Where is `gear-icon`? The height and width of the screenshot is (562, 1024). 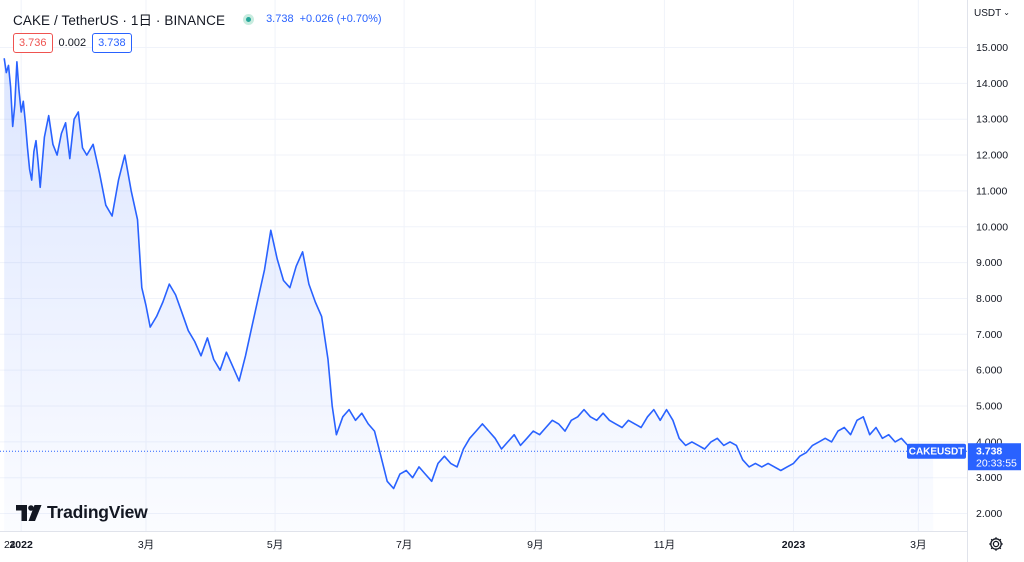 gear-icon is located at coordinates (996, 544).